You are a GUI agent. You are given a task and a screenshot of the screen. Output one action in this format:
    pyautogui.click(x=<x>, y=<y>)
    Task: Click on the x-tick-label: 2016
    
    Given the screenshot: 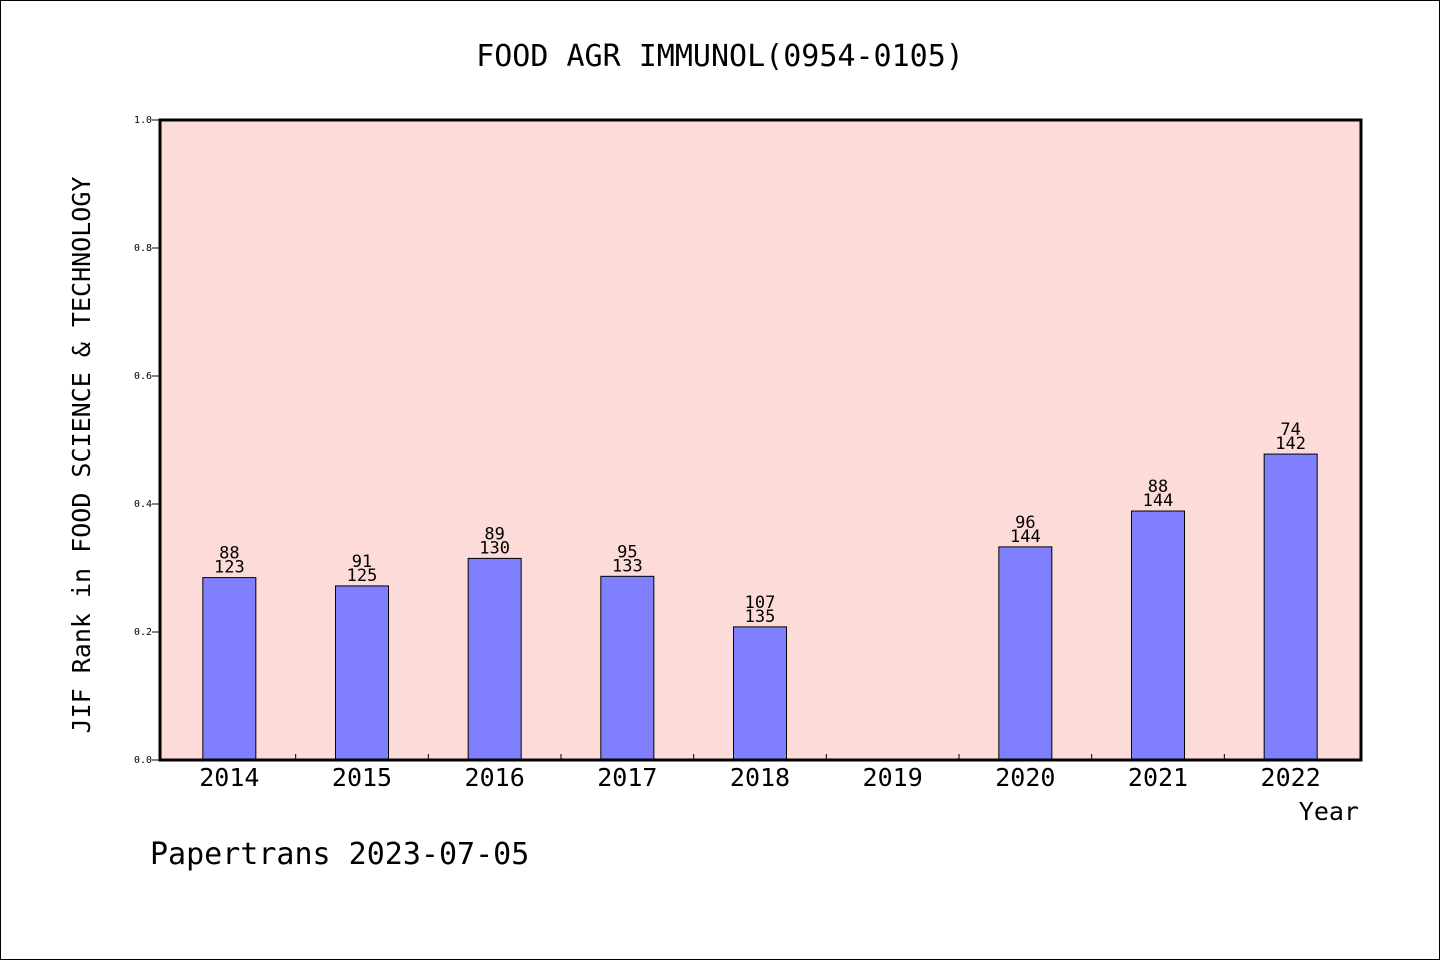 What is the action you would take?
    pyautogui.click(x=495, y=777)
    